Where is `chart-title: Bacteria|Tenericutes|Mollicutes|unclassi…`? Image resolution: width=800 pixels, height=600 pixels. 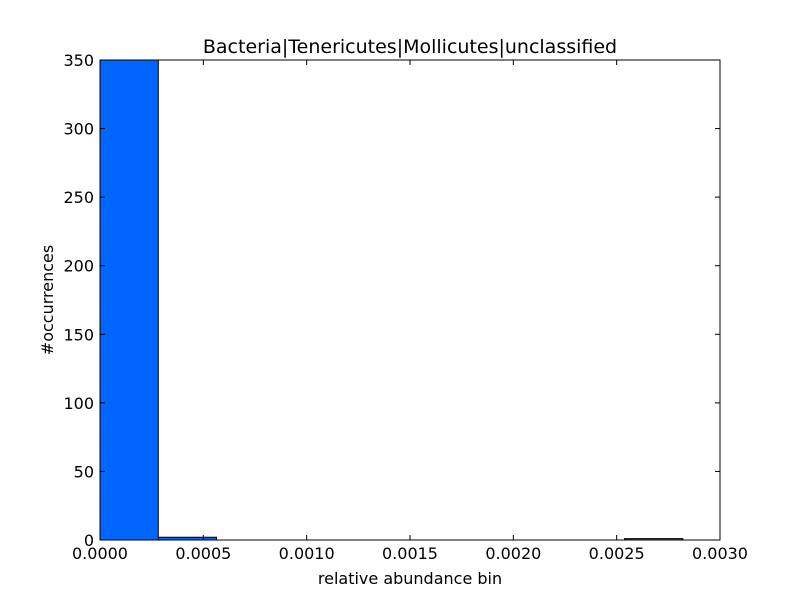 chart-title: Bacteria|Tenericutes|Mollicutes|unclassi… is located at coordinates (410, 47).